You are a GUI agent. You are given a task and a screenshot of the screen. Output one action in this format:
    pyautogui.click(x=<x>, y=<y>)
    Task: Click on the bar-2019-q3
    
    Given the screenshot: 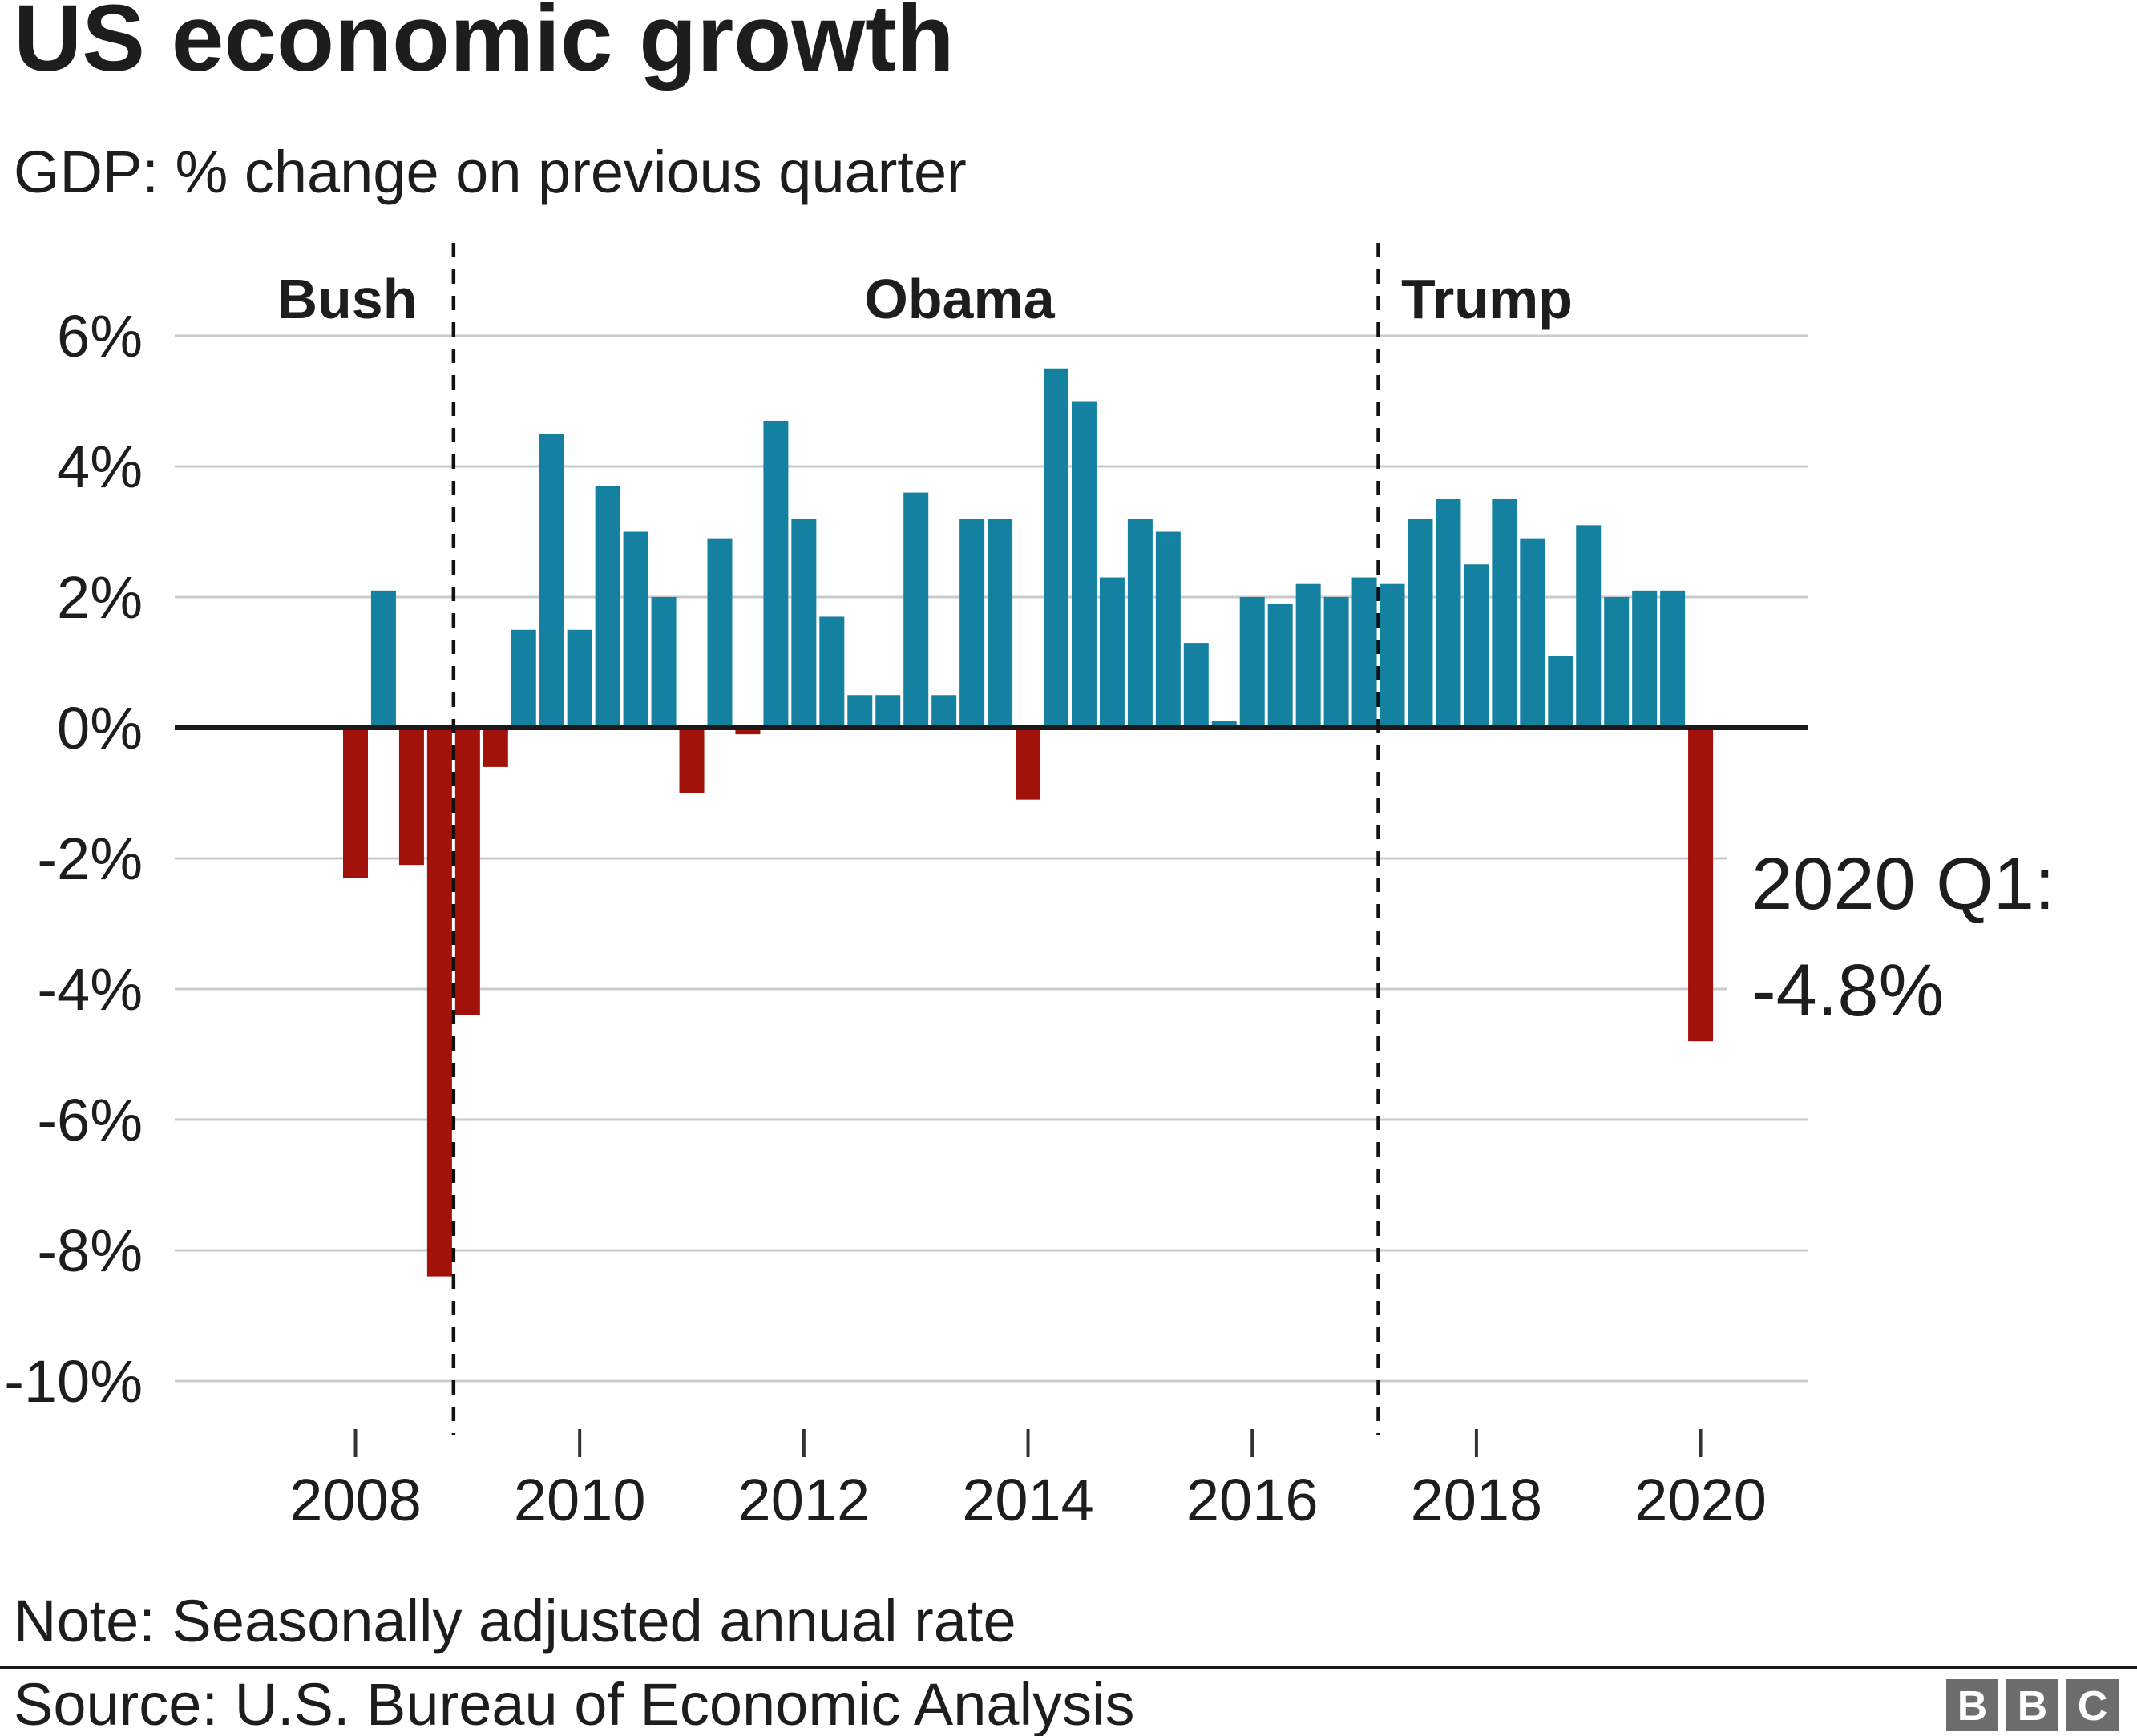 What is the action you would take?
    pyautogui.click(x=1645, y=659)
    